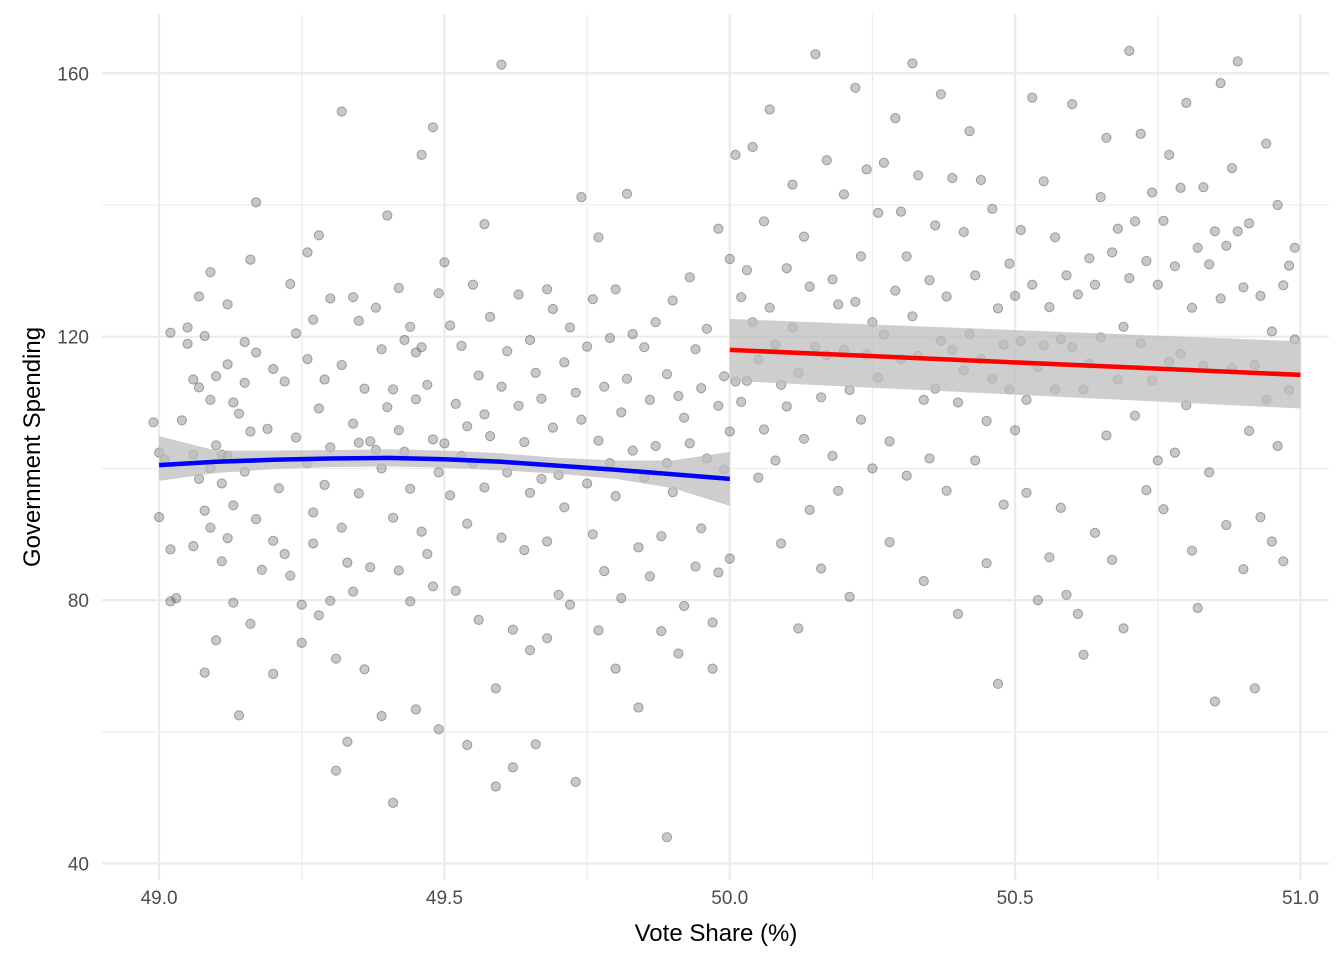  I want to click on x-axis-title: Vote Share (%), so click(716, 933).